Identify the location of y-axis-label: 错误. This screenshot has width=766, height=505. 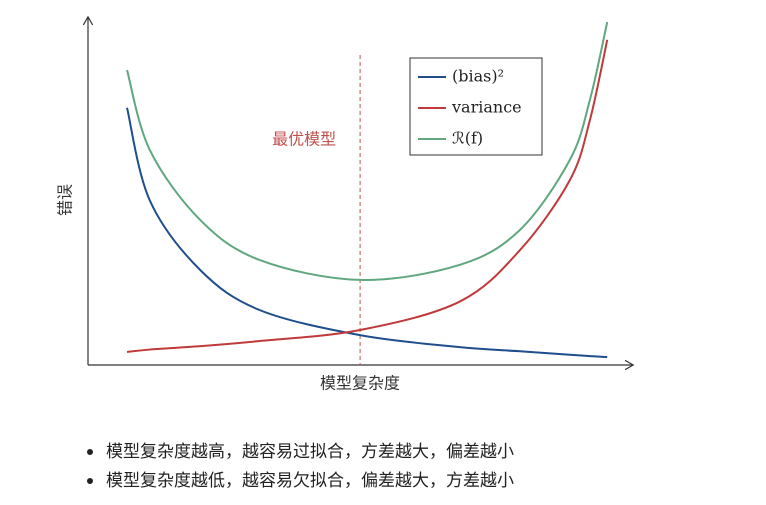
(65, 200).